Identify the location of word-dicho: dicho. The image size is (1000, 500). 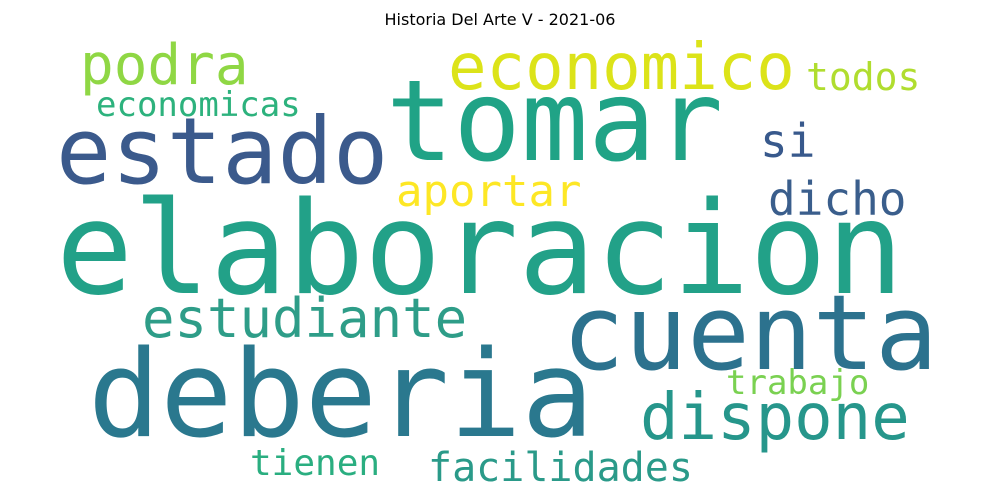
(837, 199).